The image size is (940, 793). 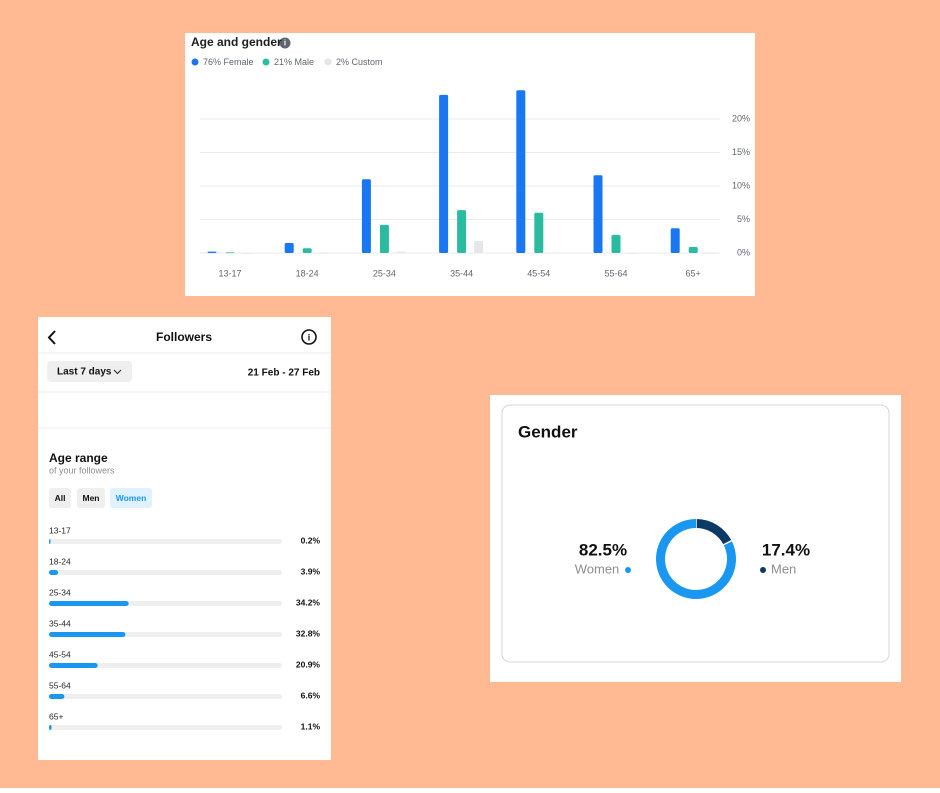 I want to click on filter-label: Men, so click(x=91, y=498).